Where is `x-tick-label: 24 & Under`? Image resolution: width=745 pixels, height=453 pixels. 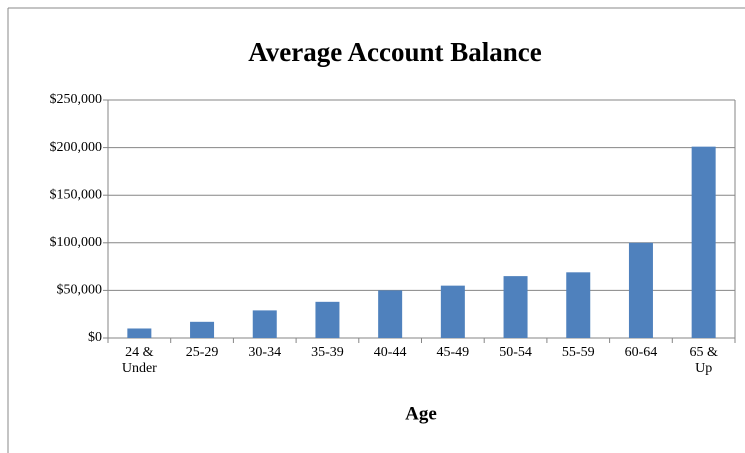
x-tick-label: 24 & Under is located at coordinates (139, 360).